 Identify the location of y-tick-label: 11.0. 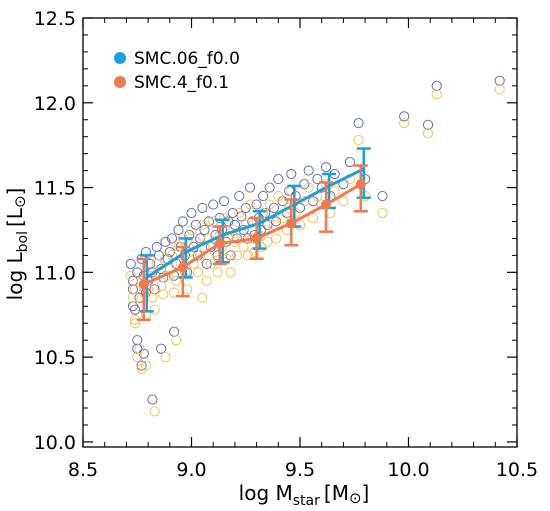
(55, 273).